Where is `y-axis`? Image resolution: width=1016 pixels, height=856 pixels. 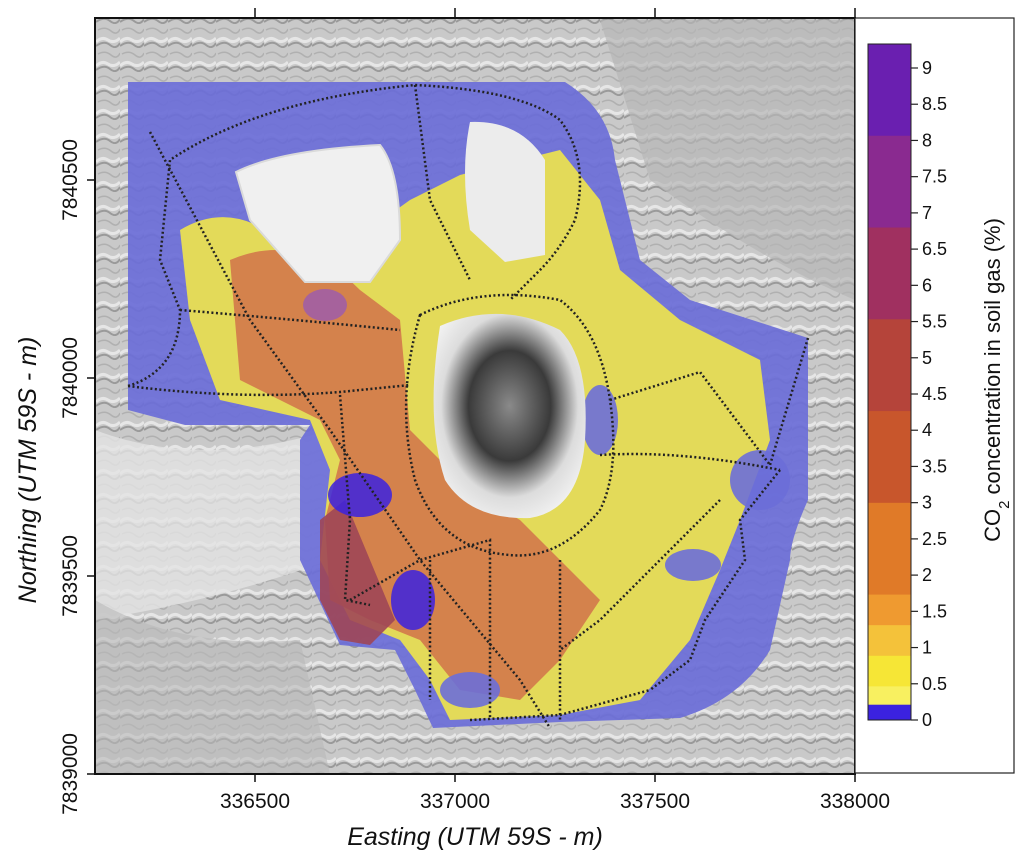 y-axis is located at coordinates (91, 477).